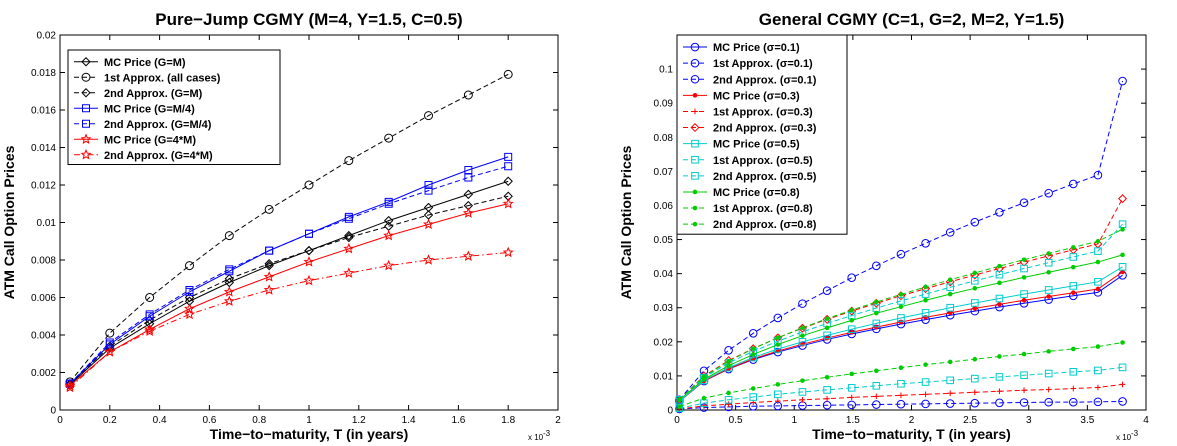 This screenshot has height=446, width=1177. What do you see at coordinates (670, 411) in the screenshot?
I see `y-tick-label: 0` at bounding box center [670, 411].